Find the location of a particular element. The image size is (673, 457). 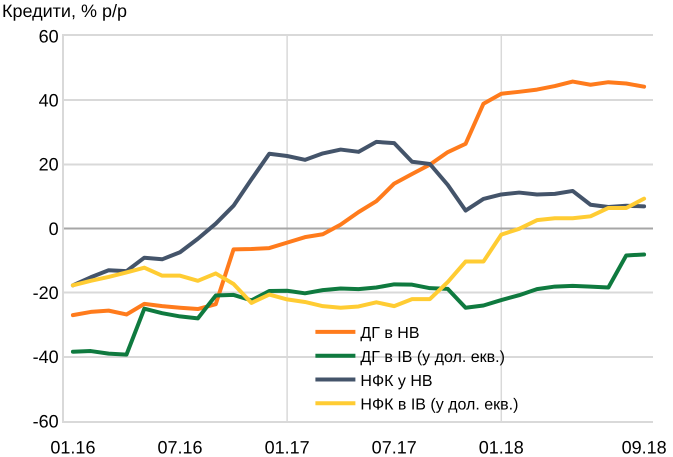

chart-title: Кредити, % р/р is located at coordinates (65, 11).